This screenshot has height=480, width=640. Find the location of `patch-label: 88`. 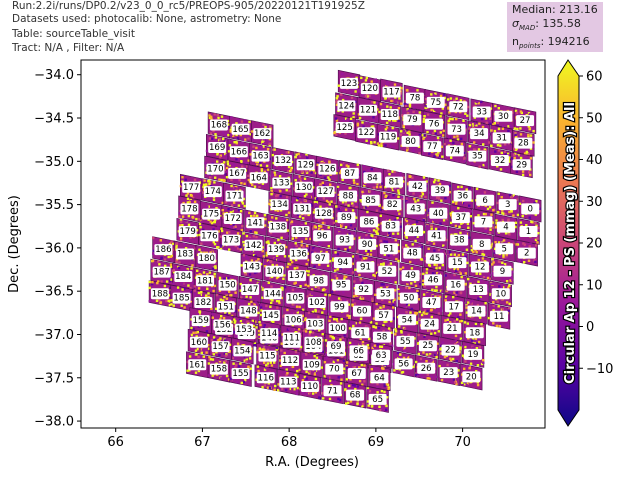

patch-label: 88 is located at coordinates (348, 196).